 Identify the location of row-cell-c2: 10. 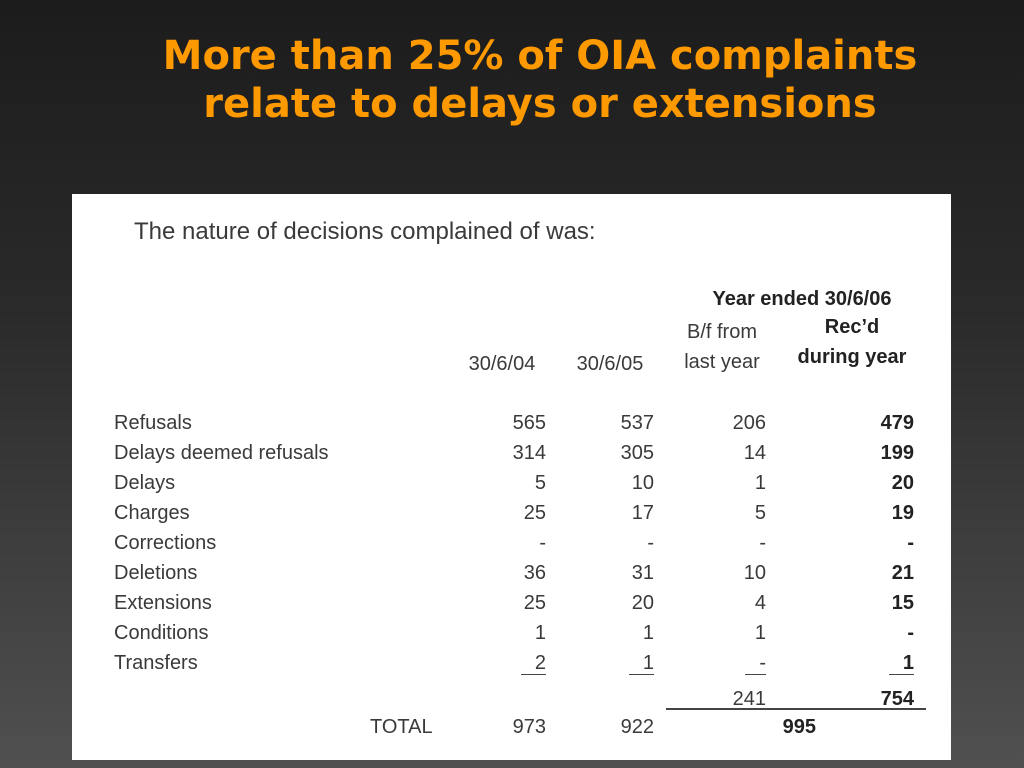
(642, 483).